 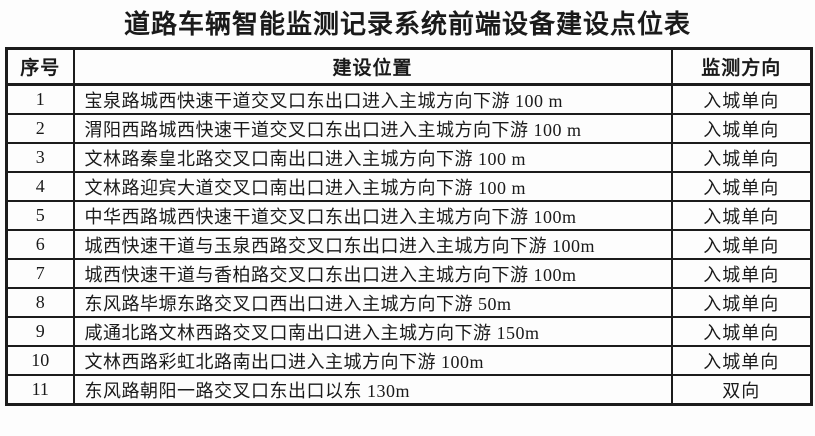 I want to click on header-row: 序号 建设位置 监测方向, so click(x=409, y=66).